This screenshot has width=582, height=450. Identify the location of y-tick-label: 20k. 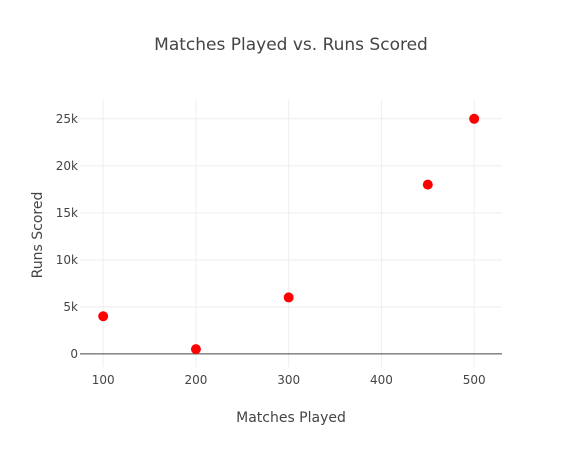
(67, 166).